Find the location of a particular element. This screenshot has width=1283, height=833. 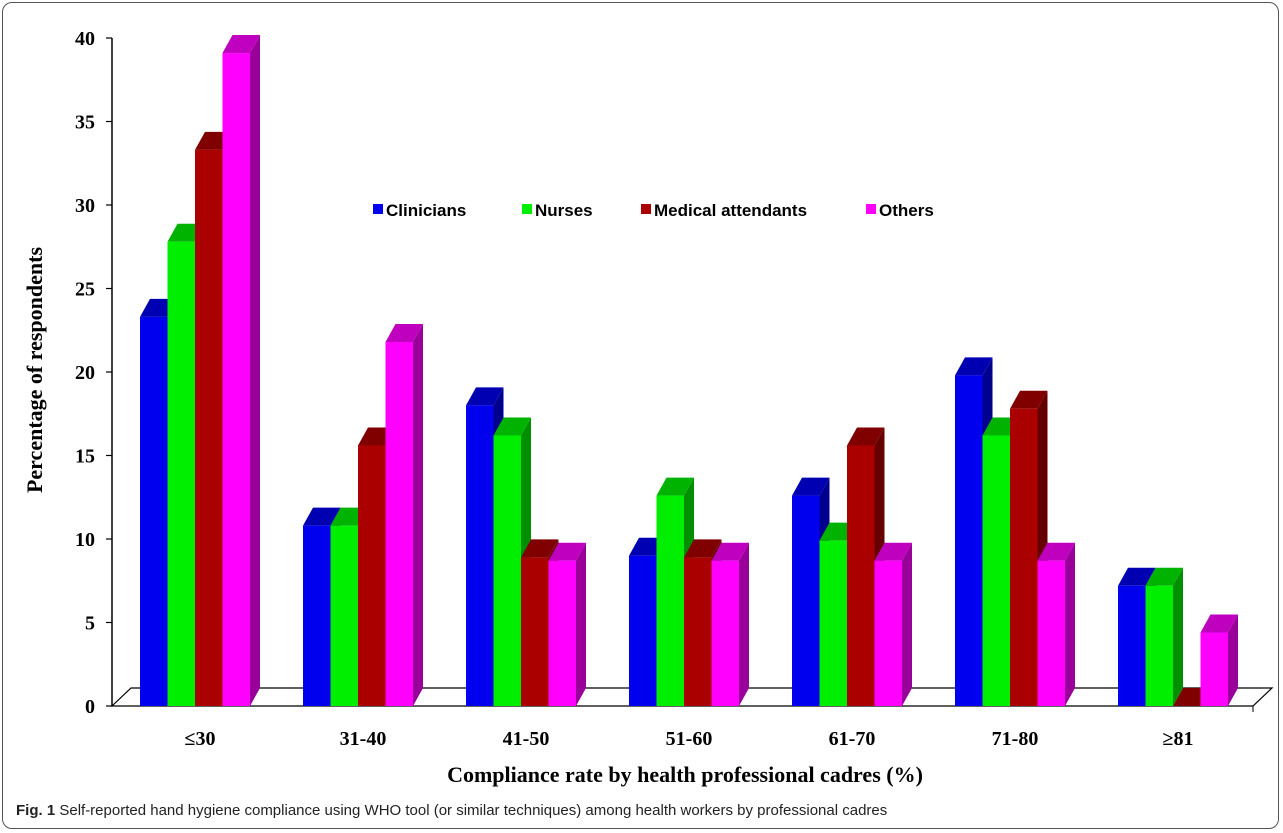

legend-label: Others is located at coordinates (906, 210).